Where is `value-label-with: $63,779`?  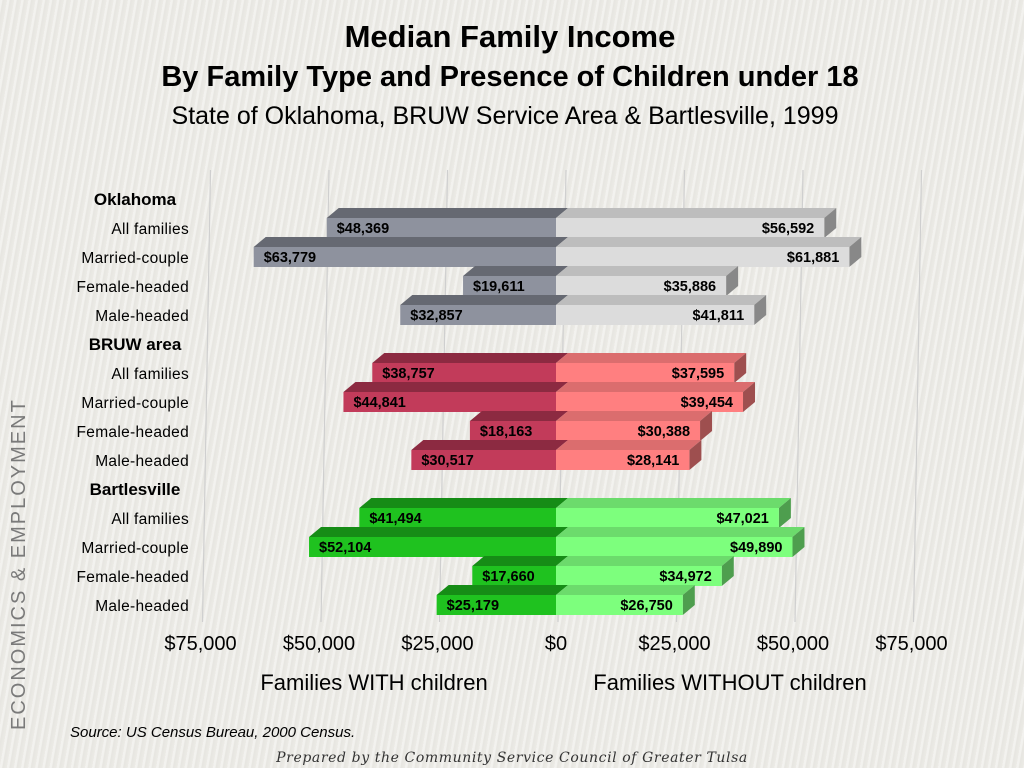
value-label-with: $63,779 is located at coordinates (290, 258).